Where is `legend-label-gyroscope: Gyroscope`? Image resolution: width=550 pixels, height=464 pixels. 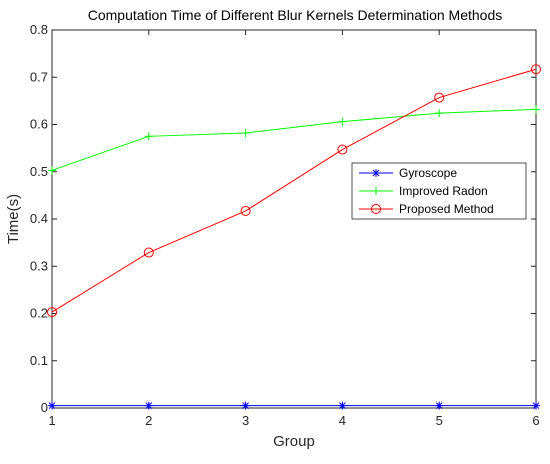
legend-label-gyroscope: Gyroscope is located at coordinates (428, 173).